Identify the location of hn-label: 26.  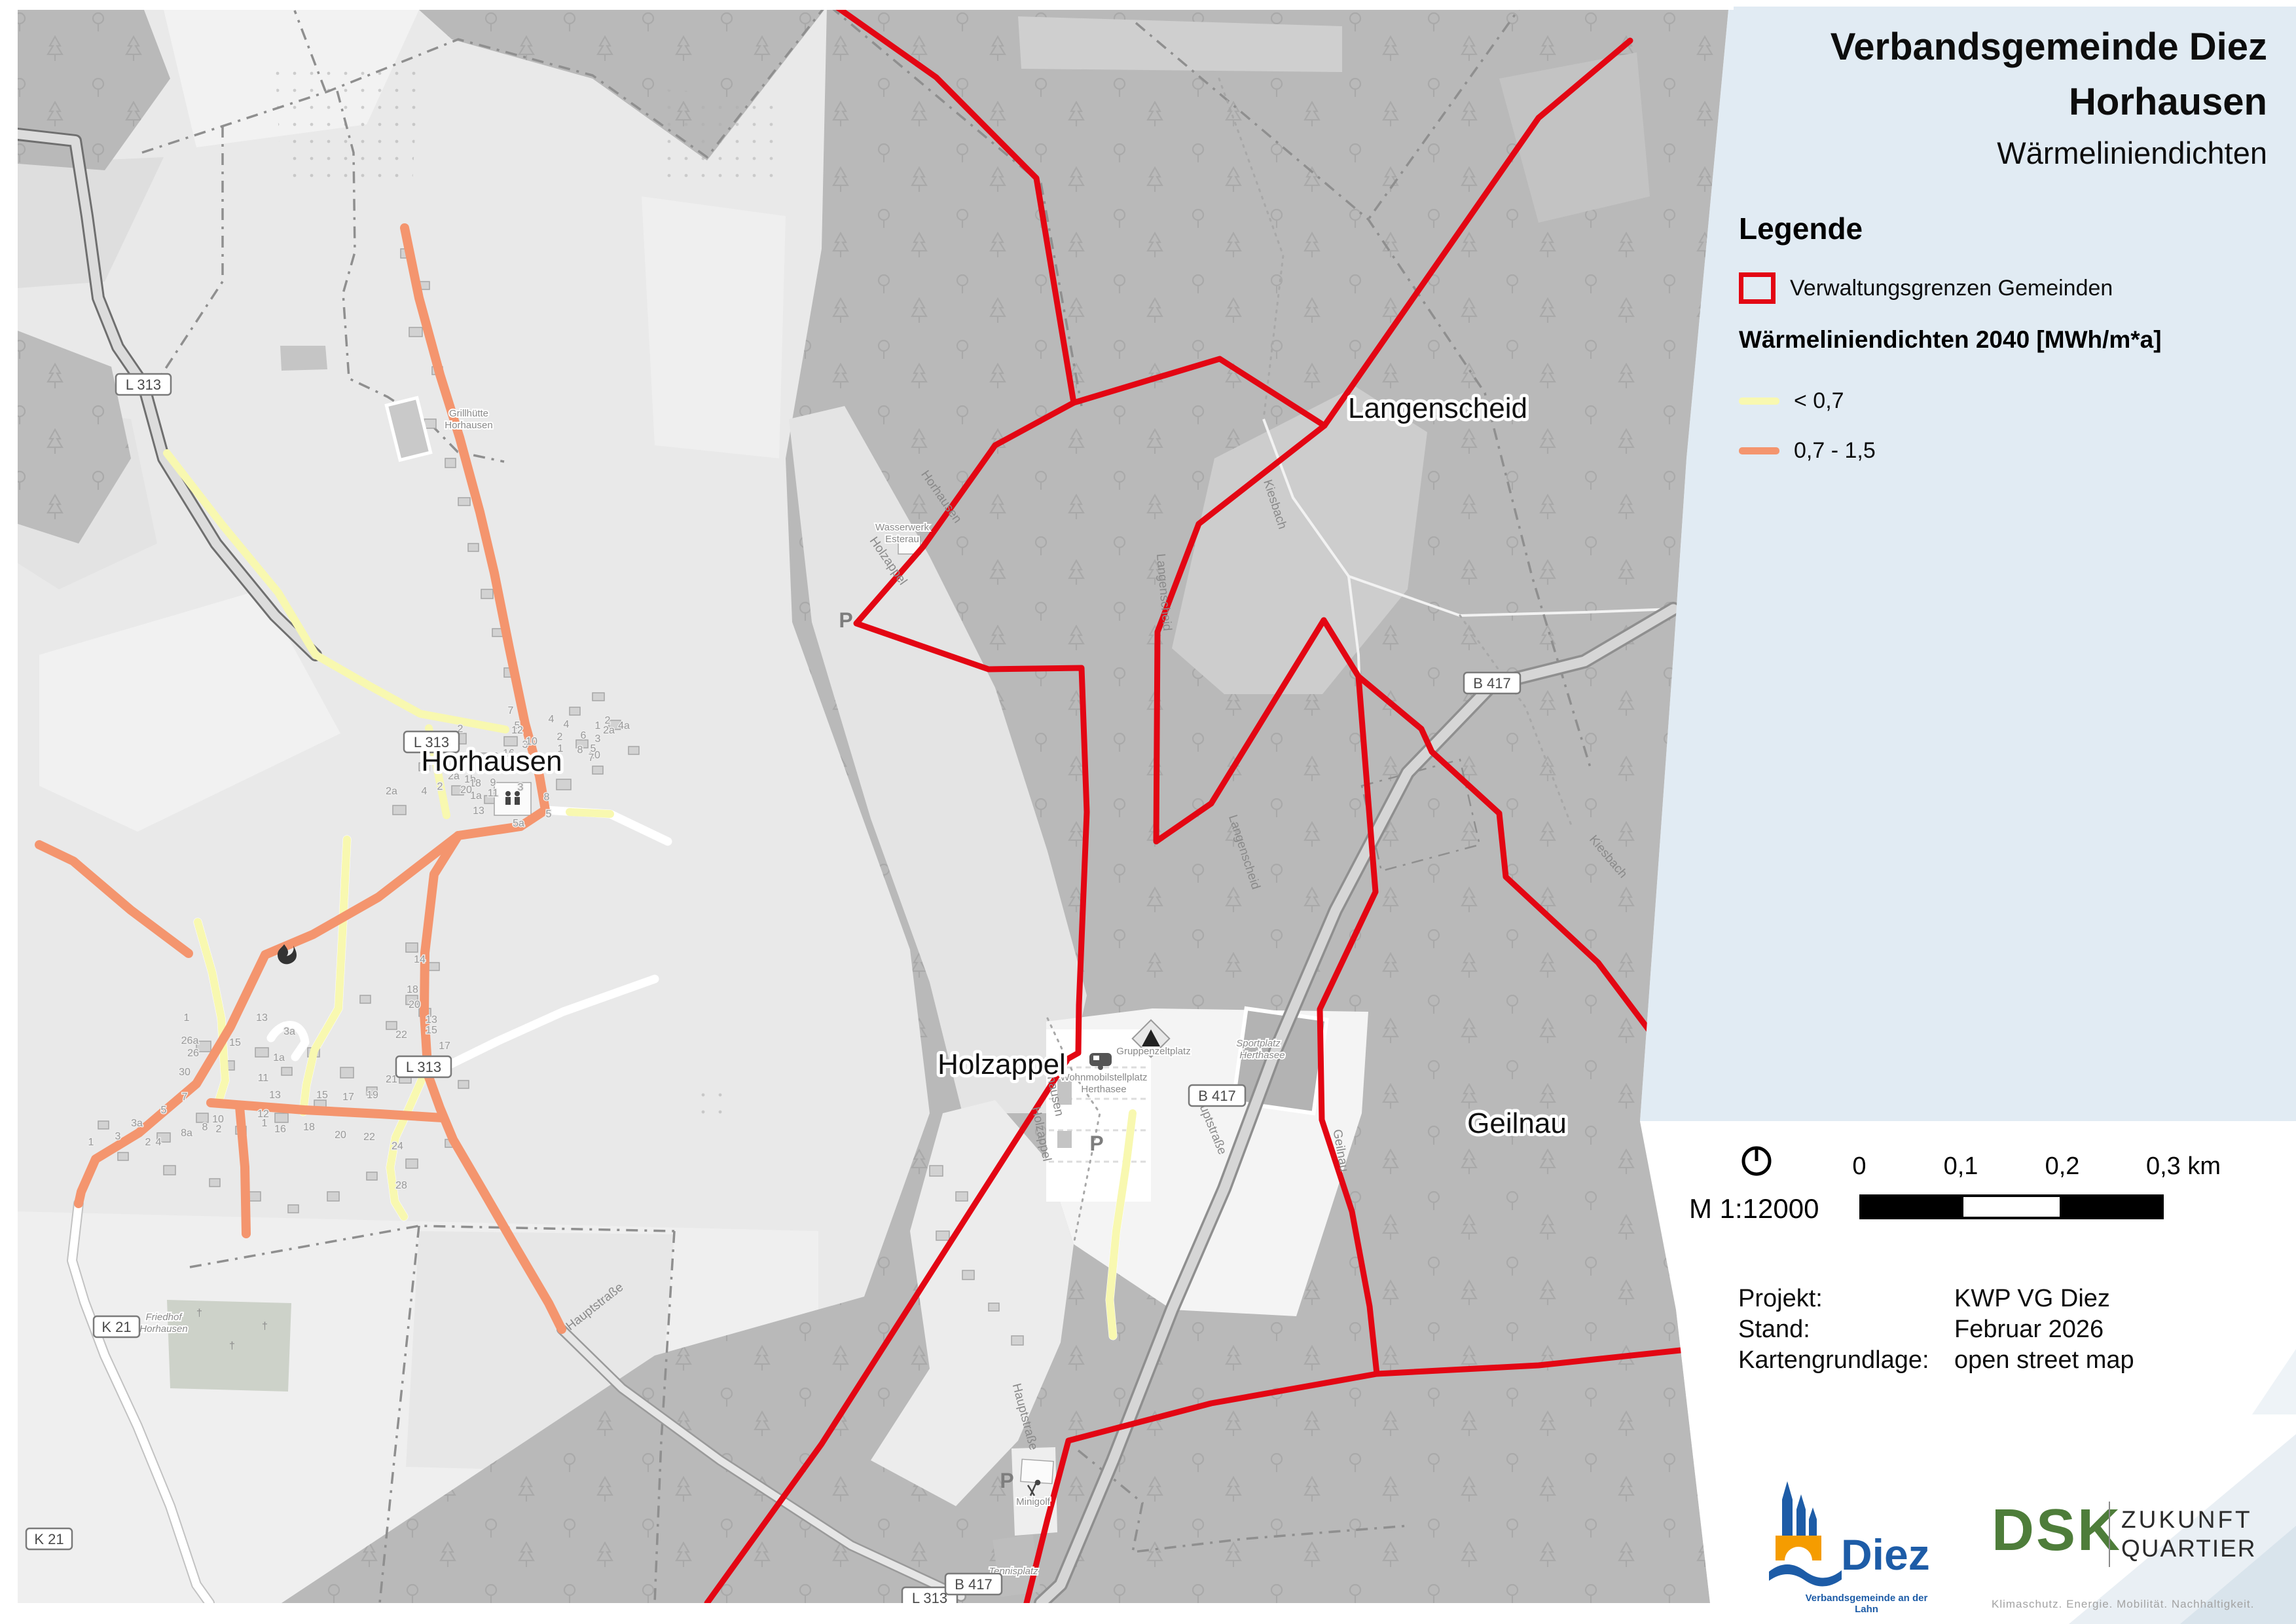
(193, 1053).